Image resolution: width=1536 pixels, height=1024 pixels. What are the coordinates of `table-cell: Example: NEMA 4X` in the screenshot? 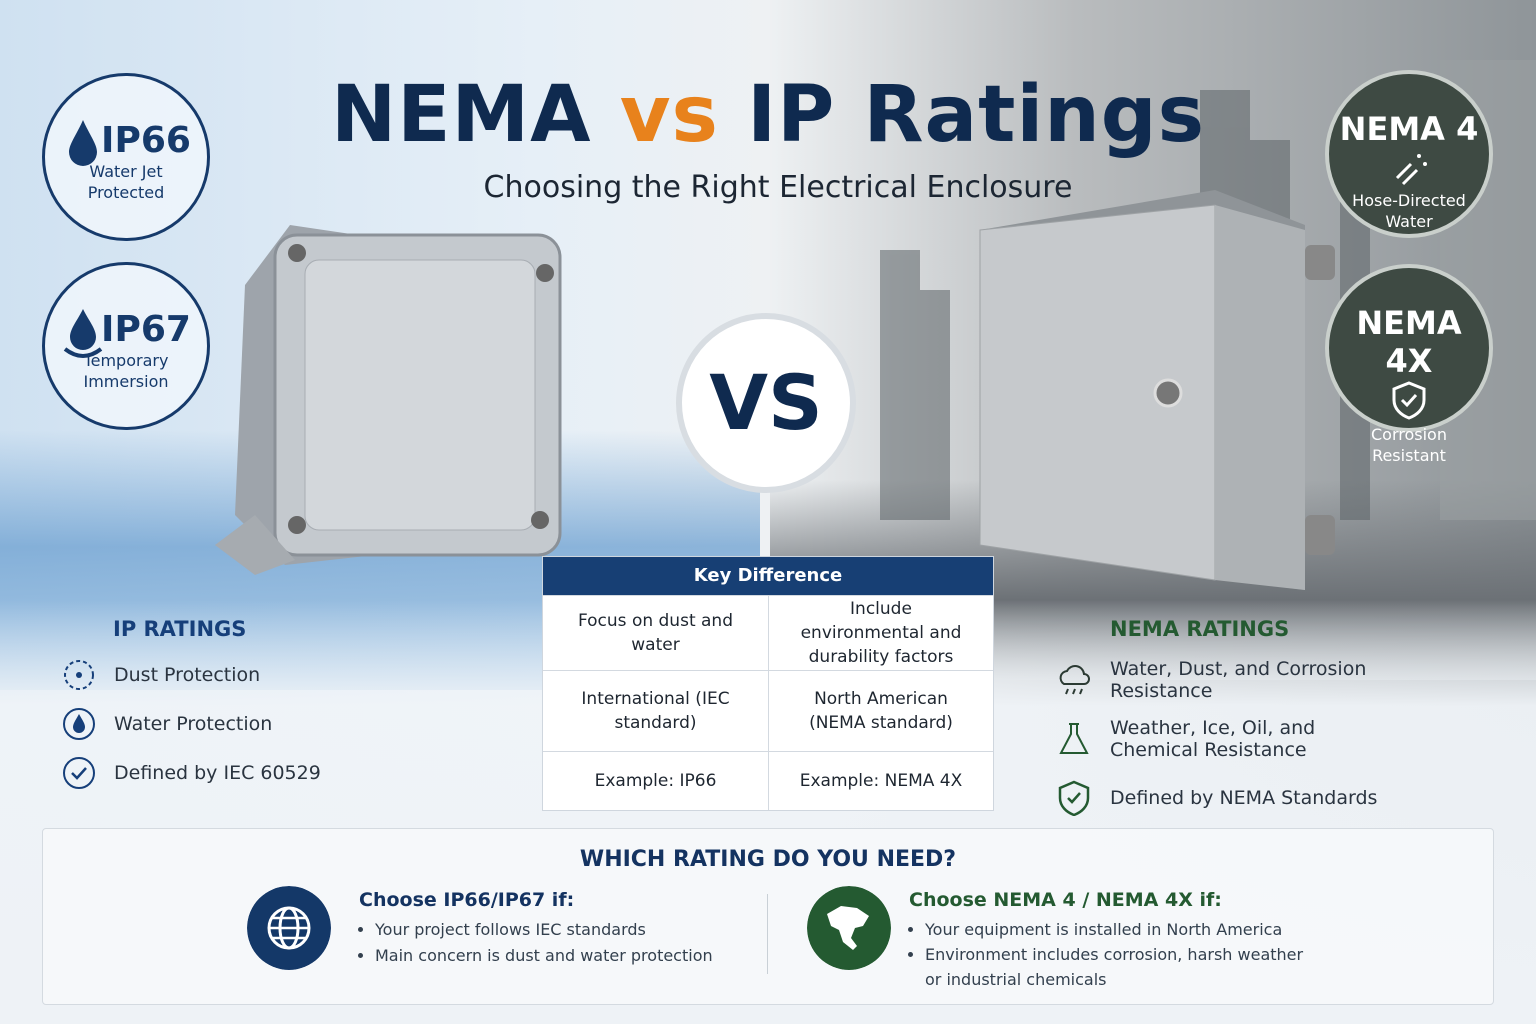 It's located at (880, 781).